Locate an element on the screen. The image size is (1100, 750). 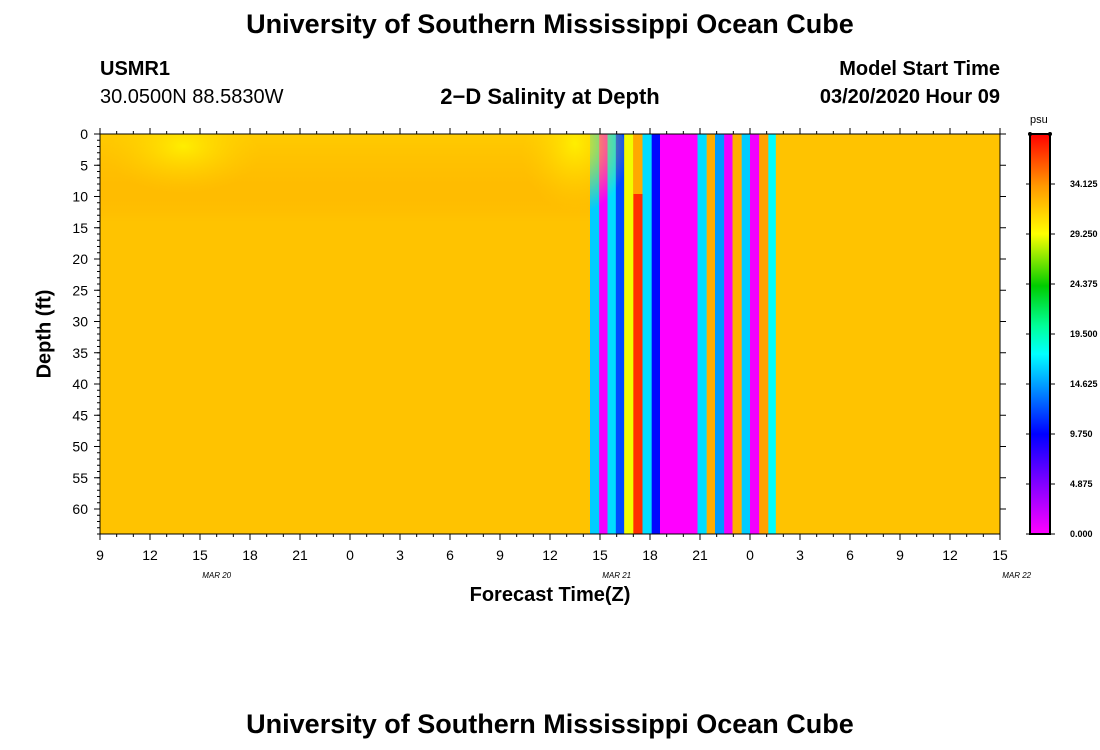
y-tick-label: 55 is located at coordinates (80, 478).